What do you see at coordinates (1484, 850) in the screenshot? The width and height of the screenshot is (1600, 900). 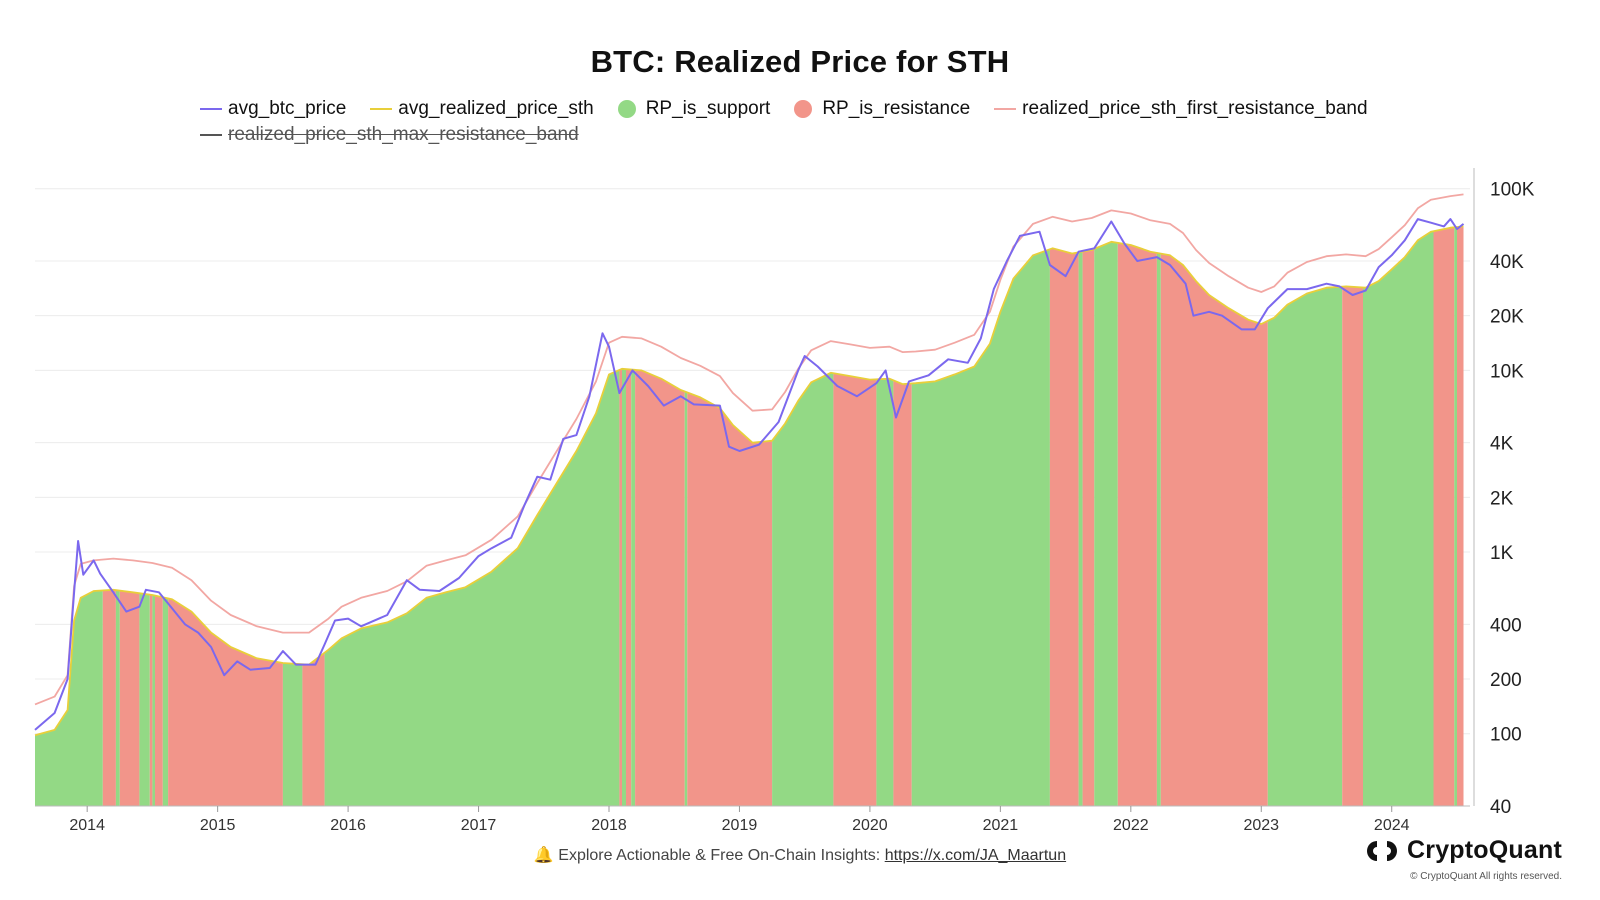 I see `brand-name: CryptoQuant` at bounding box center [1484, 850].